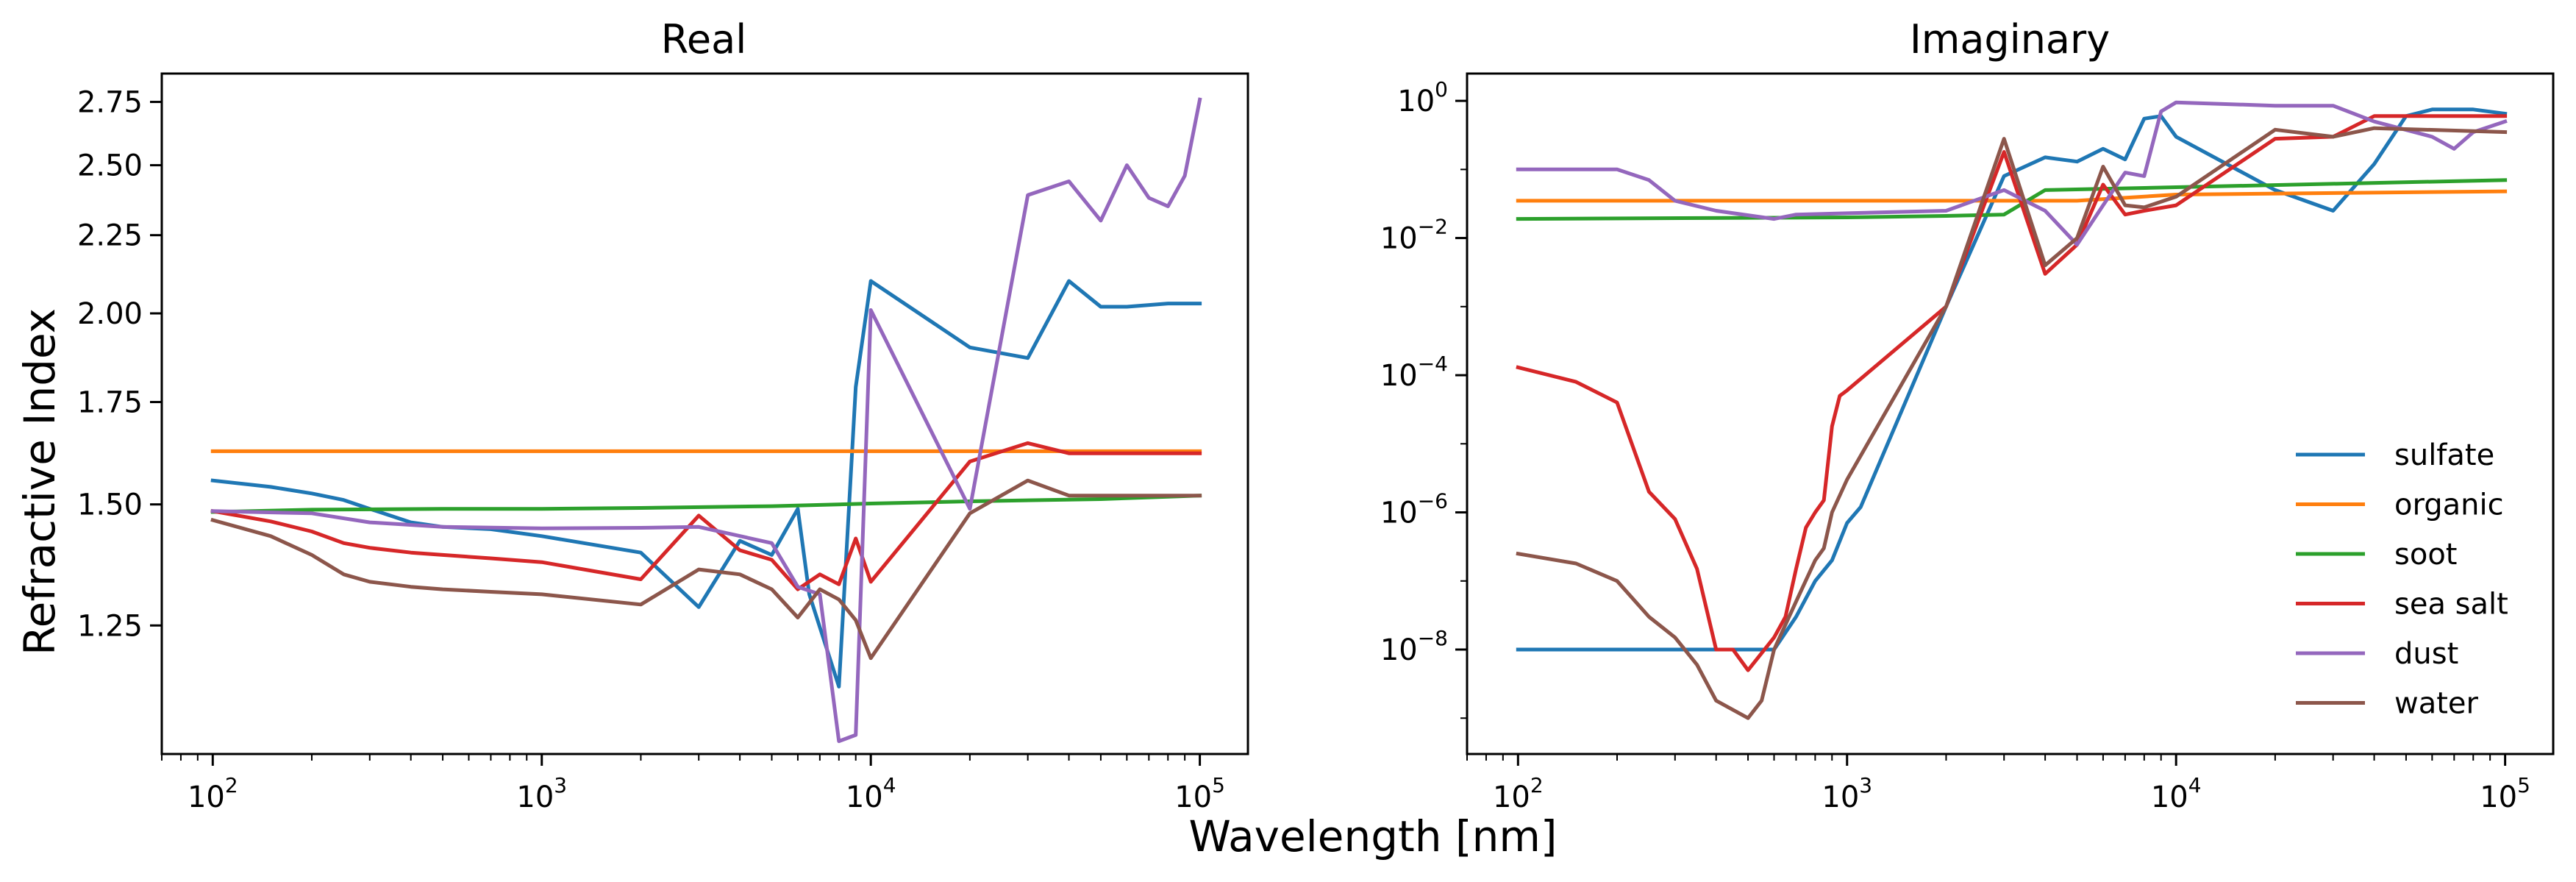 Image resolution: width=2576 pixels, height=882 pixels. What do you see at coordinates (2444, 455) in the screenshot?
I see `legend-label: sulfate` at bounding box center [2444, 455].